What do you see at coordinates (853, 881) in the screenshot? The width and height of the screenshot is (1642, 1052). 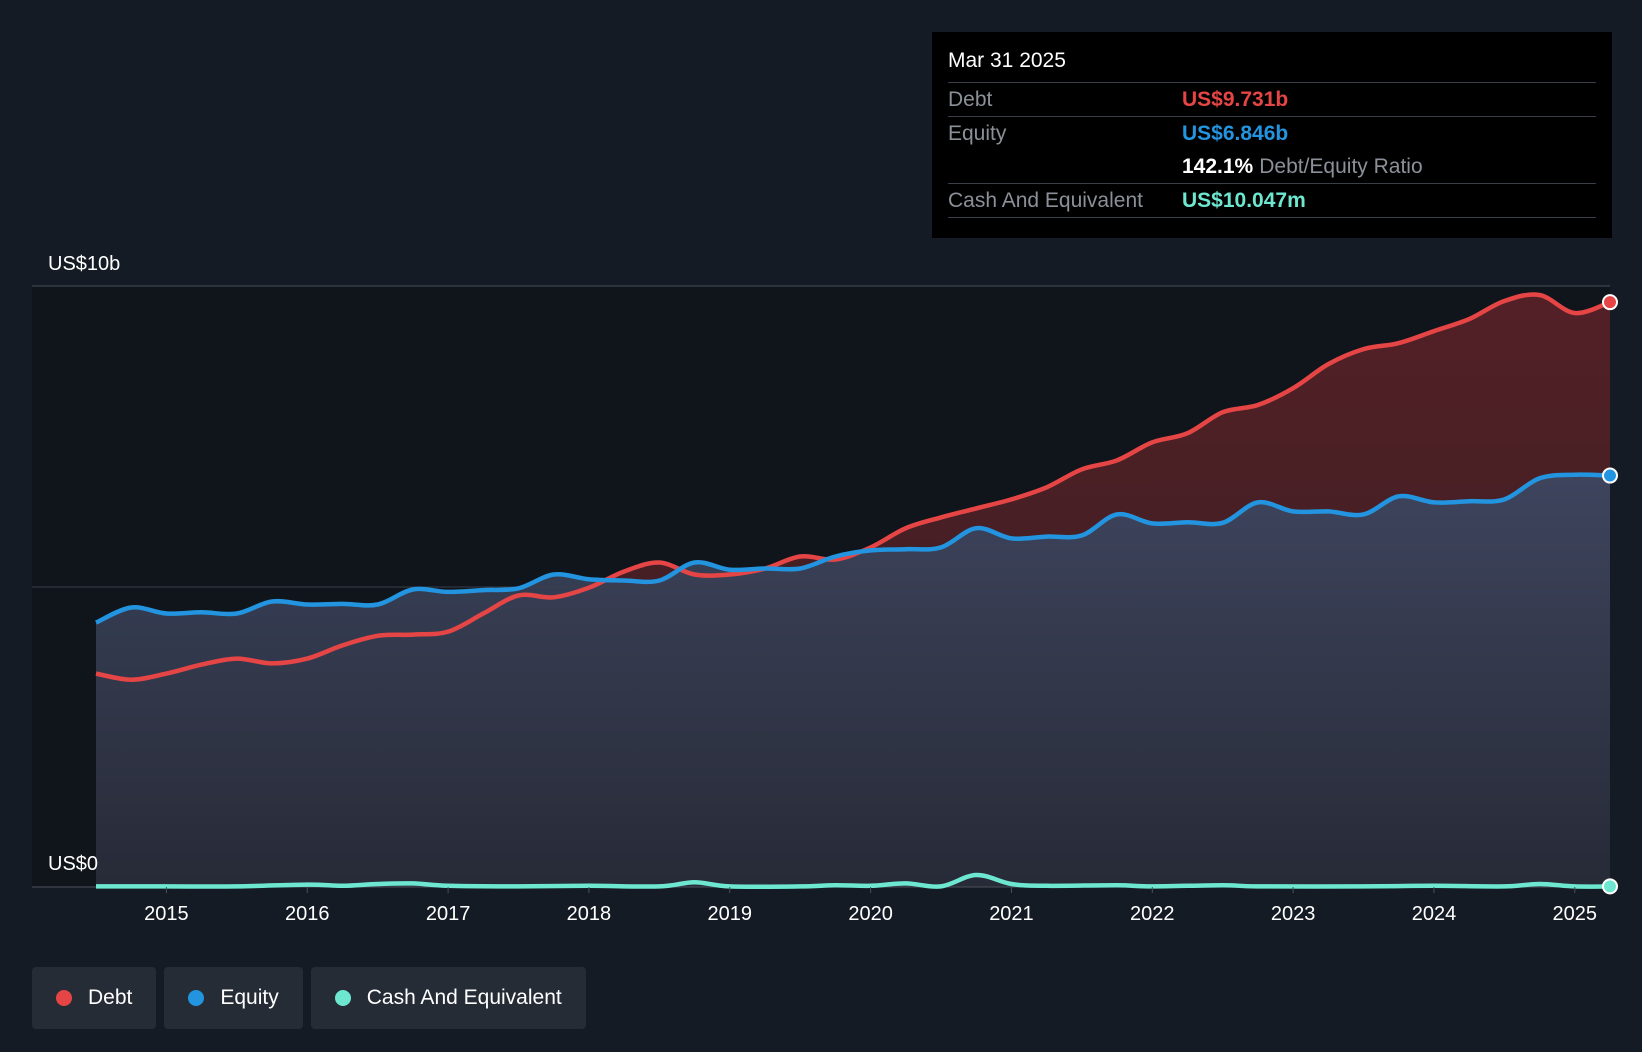 I see `cash-line` at bounding box center [853, 881].